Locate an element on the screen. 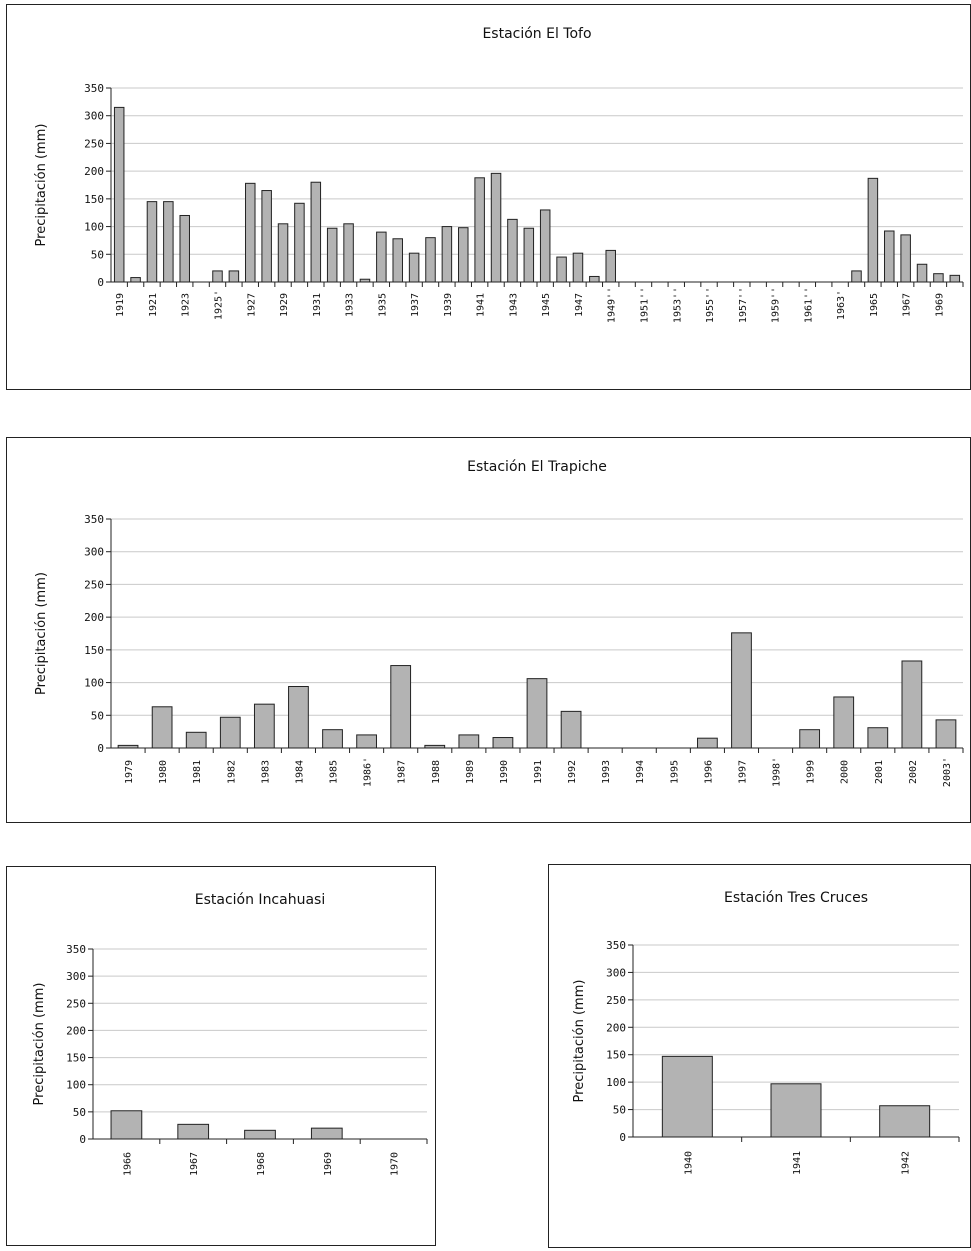  bar-1936 is located at coordinates (397, 260).